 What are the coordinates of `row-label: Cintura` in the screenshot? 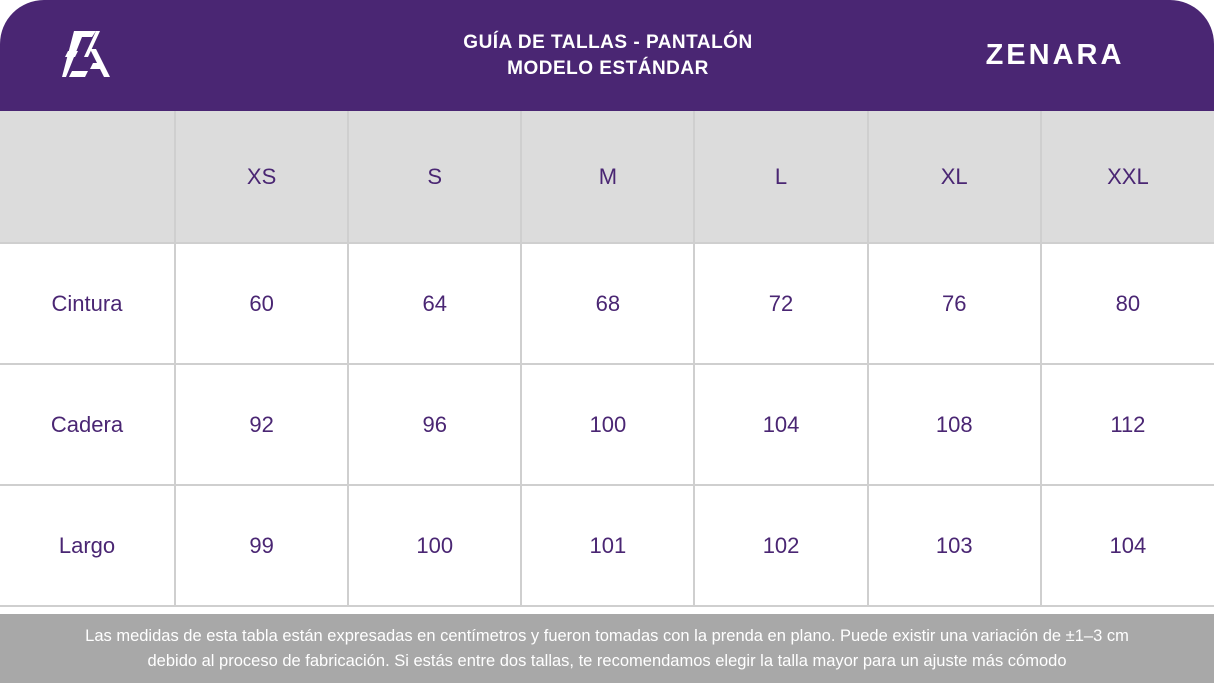 It's located at (88, 303).